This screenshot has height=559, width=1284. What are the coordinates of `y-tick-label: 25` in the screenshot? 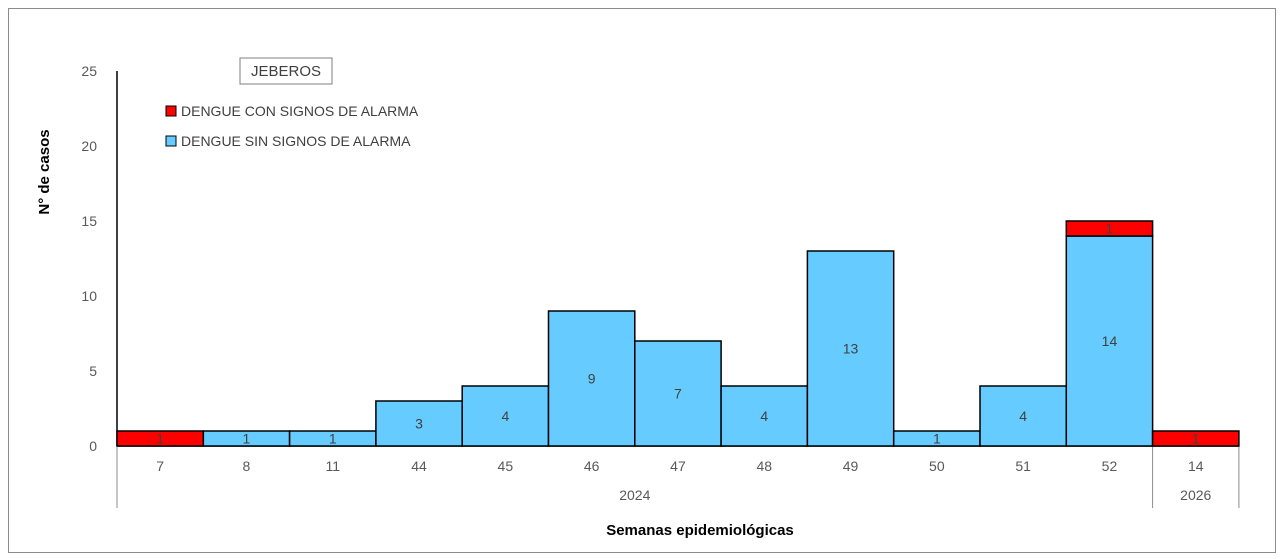 It's located at (89, 71).